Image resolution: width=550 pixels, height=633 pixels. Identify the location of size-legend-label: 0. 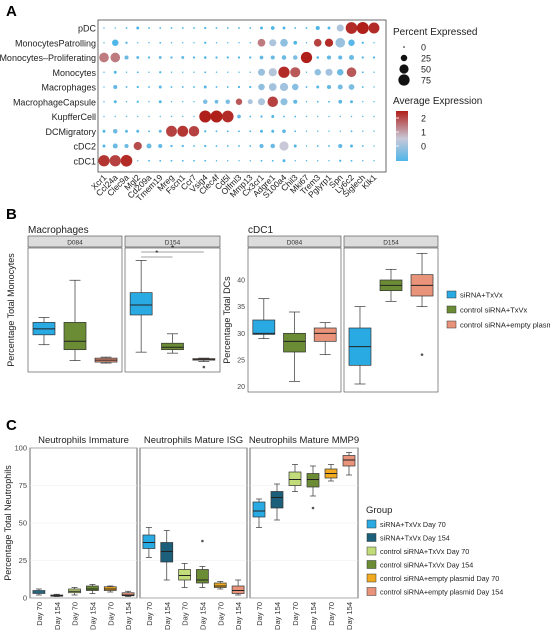
(423, 48).